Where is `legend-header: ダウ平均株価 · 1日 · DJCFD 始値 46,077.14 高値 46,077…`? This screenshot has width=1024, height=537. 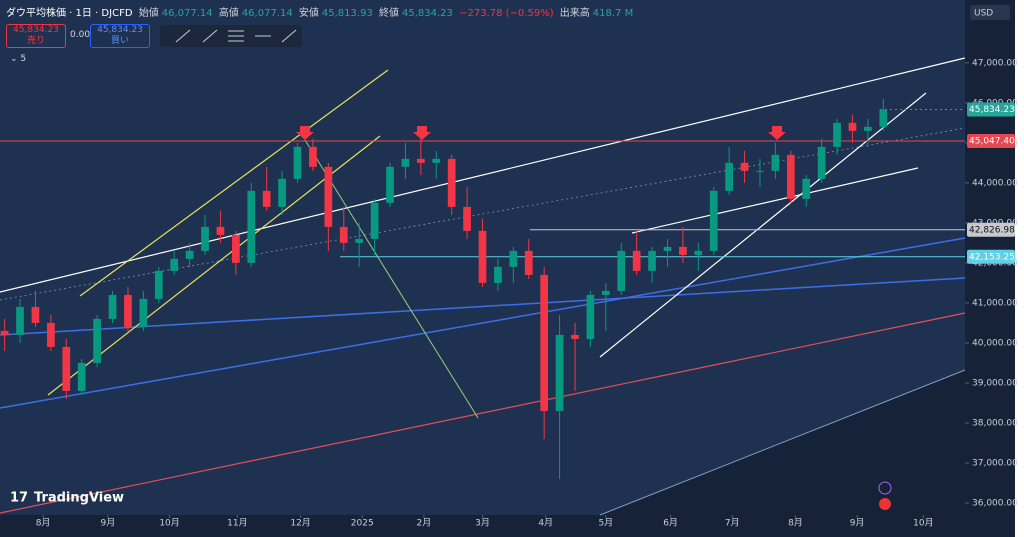
legend-header: ダウ平均株価 · 1日 · DJCFD 始値 46,077.14 高値 46,077… is located at coordinates (321, 11).